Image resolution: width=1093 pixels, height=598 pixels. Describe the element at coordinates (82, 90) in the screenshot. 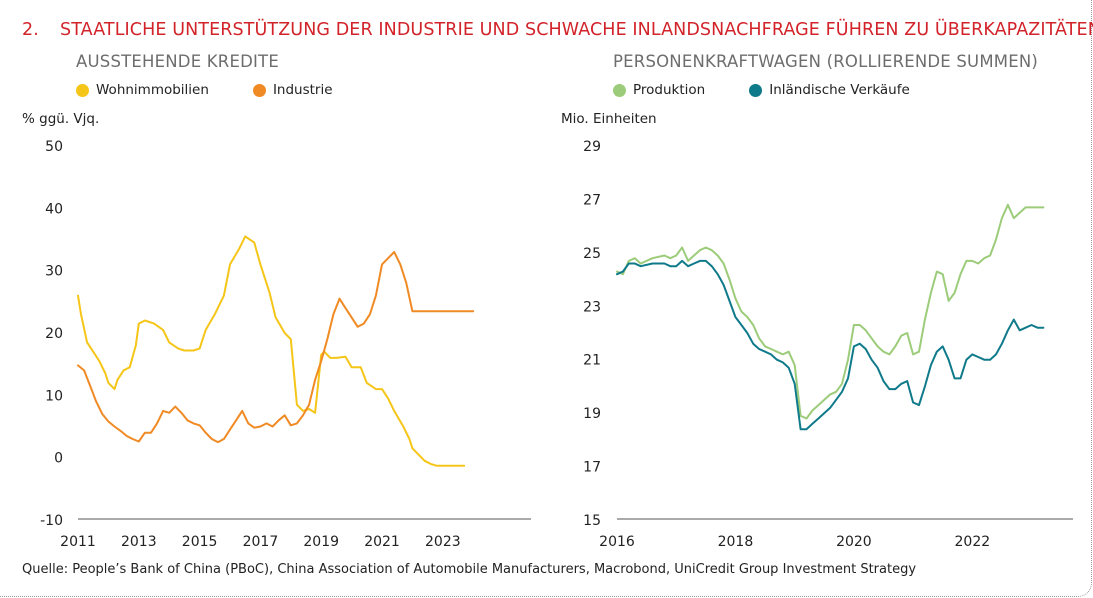

I see `legend-dot-wohnimmobilien` at that location.